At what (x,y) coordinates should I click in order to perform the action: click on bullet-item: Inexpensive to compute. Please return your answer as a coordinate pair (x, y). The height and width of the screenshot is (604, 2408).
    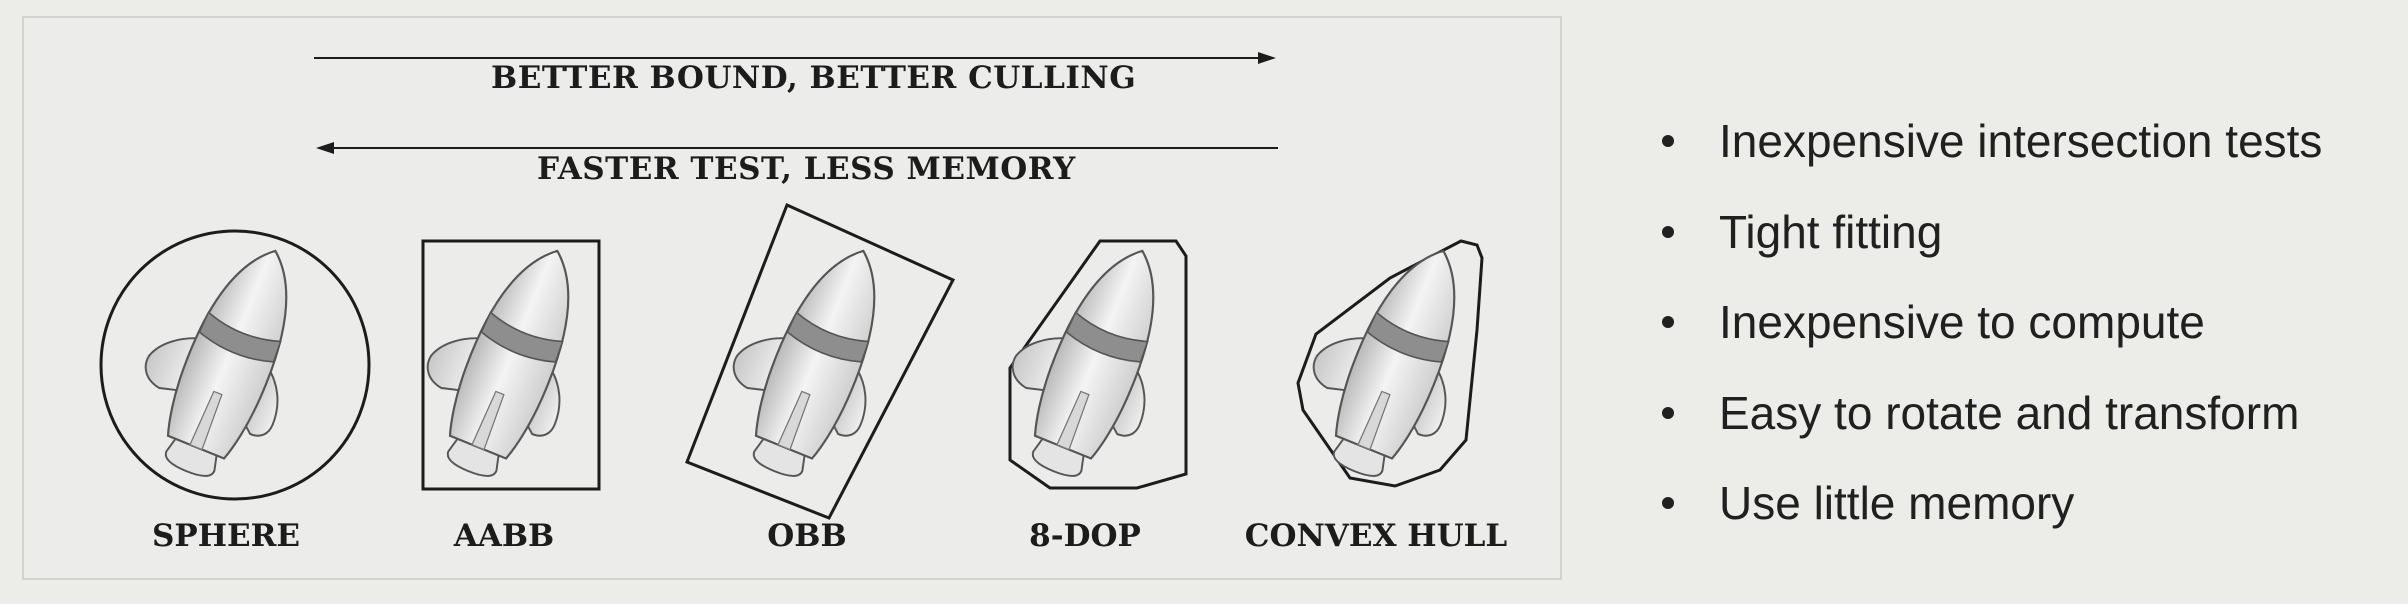
    Looking at the image, I should click on (1992, 322).